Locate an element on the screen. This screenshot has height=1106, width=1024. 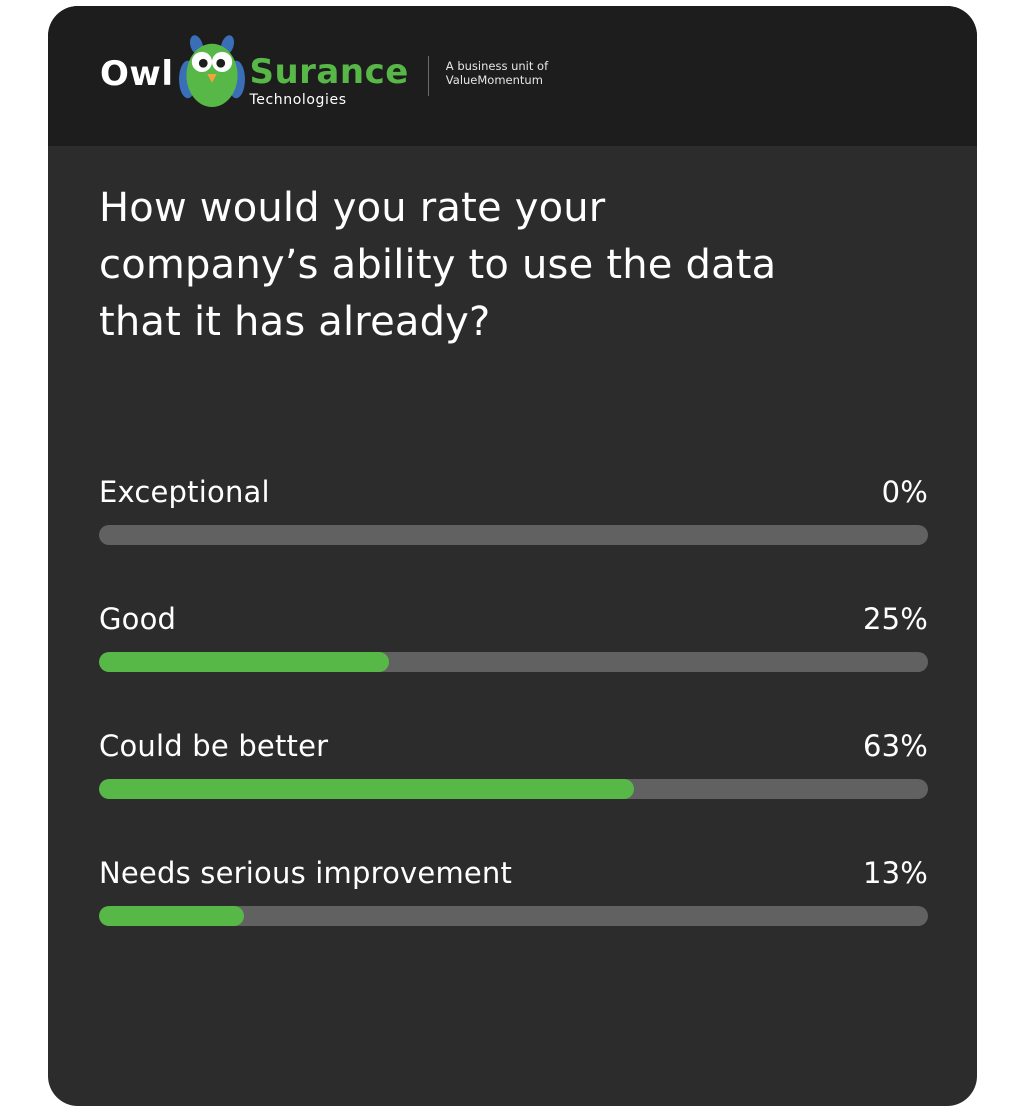
owlsurance-logo: Owl Surance Technologies A business unit is located at coordinates (324, 72).